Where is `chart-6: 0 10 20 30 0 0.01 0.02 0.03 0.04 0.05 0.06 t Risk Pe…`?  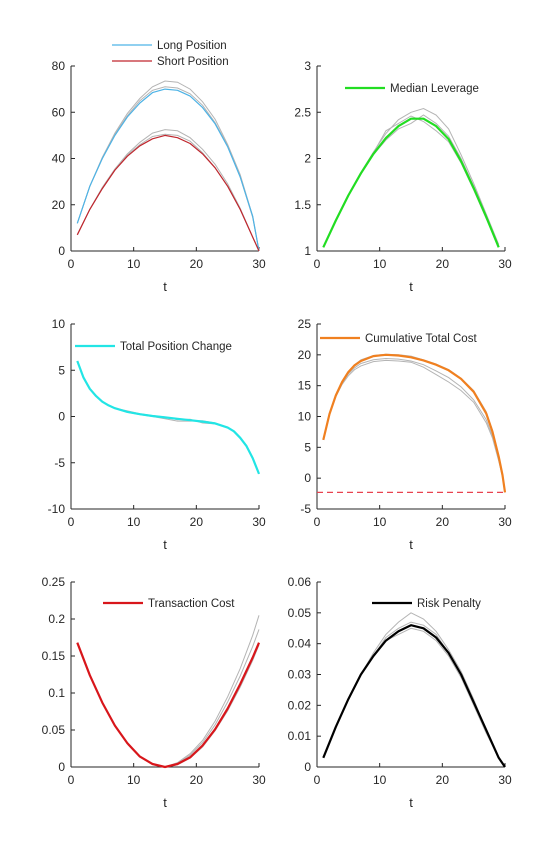 chart-6: 0 10 20 30 0 0.01 0.02 0.03 0.04 0.05 0.06 t Risk Pe… is located at coordinates (400, 692).